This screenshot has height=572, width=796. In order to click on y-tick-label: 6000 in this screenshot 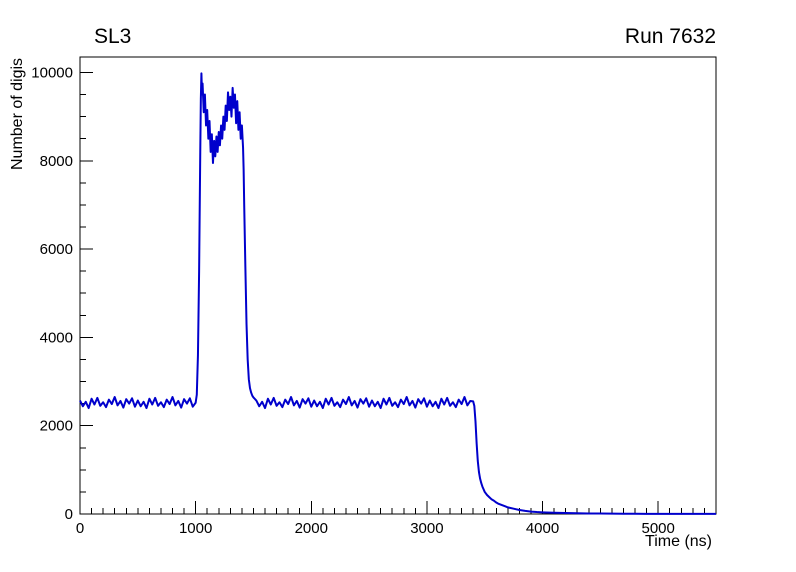, I will do `click(56, 249)`.